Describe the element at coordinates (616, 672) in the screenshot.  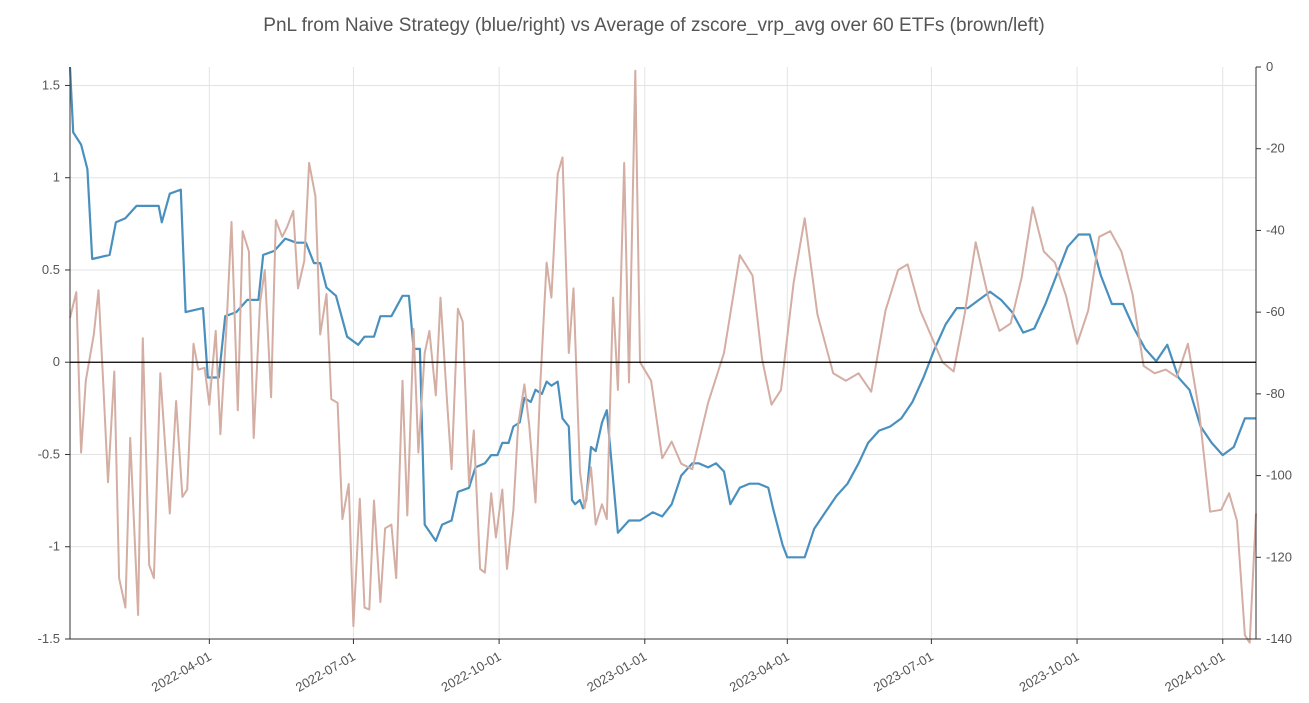
I see `x-tick-label: 2023-01-01` at that location.